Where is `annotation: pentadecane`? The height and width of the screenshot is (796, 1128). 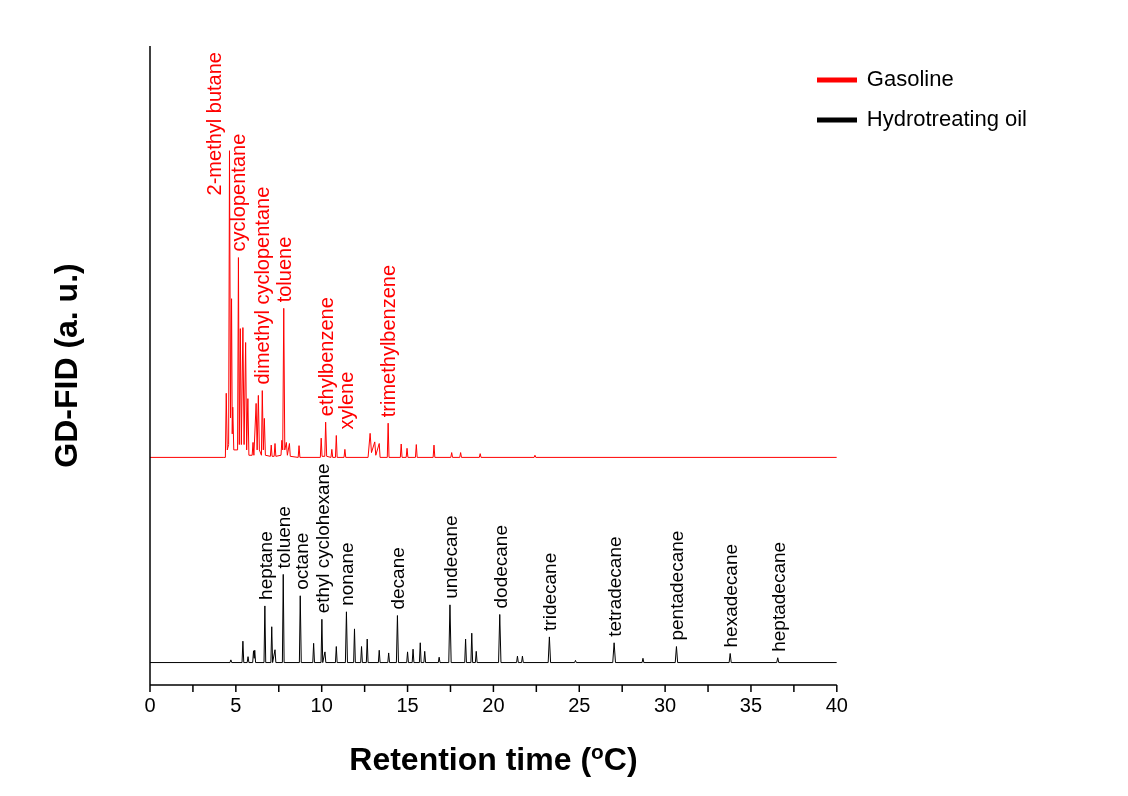
annotation: pentadecane is located at coordinates (676, 585).